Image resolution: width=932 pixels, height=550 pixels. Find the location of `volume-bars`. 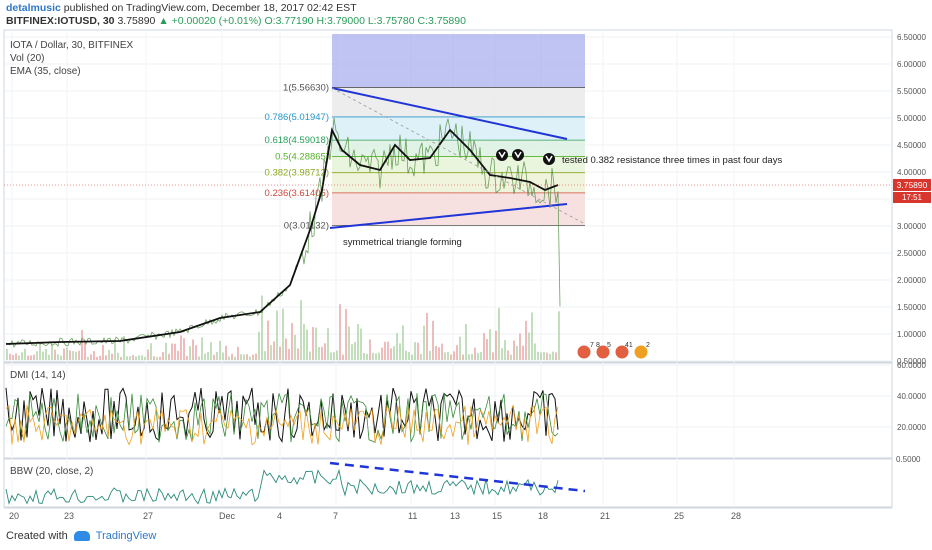

volume-bars is located at coordinates (283, 327).